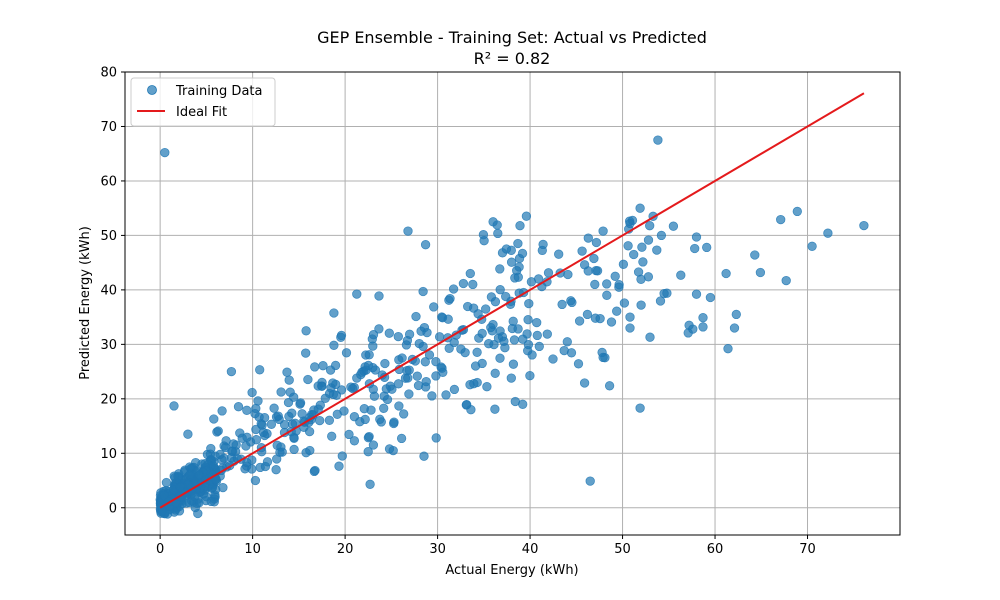 This screenshot has width=1000, height=600. Describe the element at coordinates (108, 127) in the screenshot. I see `y-tick-label: 70` at that location.